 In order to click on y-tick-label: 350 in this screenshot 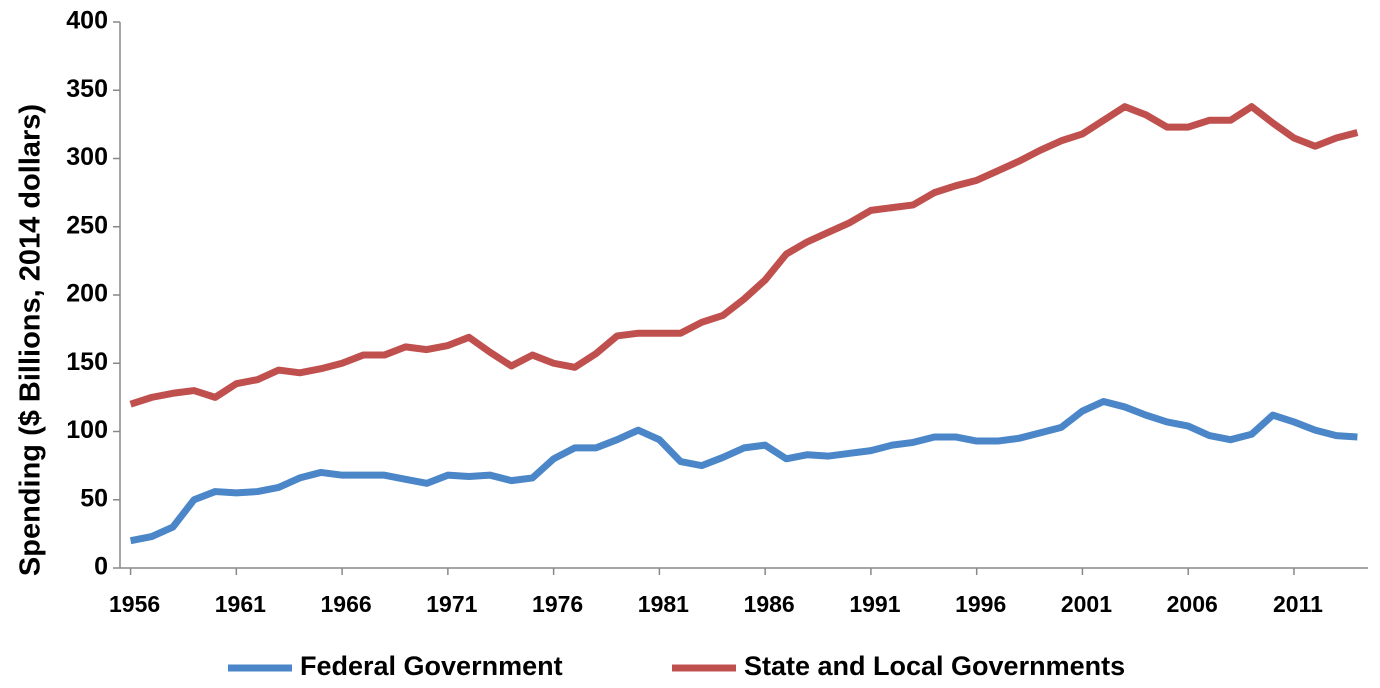, I will do `click(87, 89)`.